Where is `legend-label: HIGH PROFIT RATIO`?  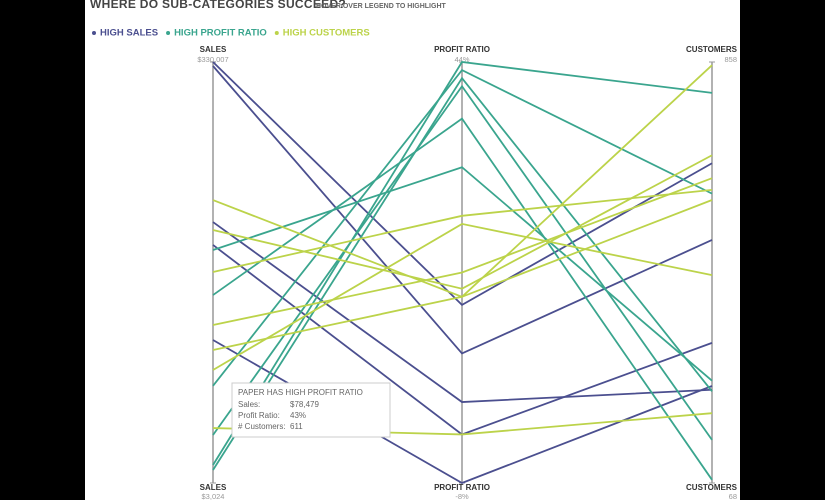
legend-label: HIGH PROFIT RATIO is located at coordinates (220, 33).